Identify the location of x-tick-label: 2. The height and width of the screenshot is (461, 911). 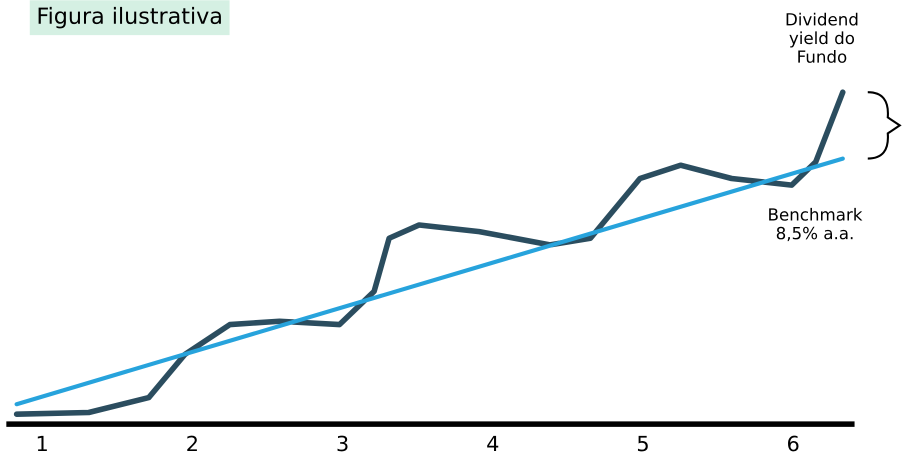
(192, 444).